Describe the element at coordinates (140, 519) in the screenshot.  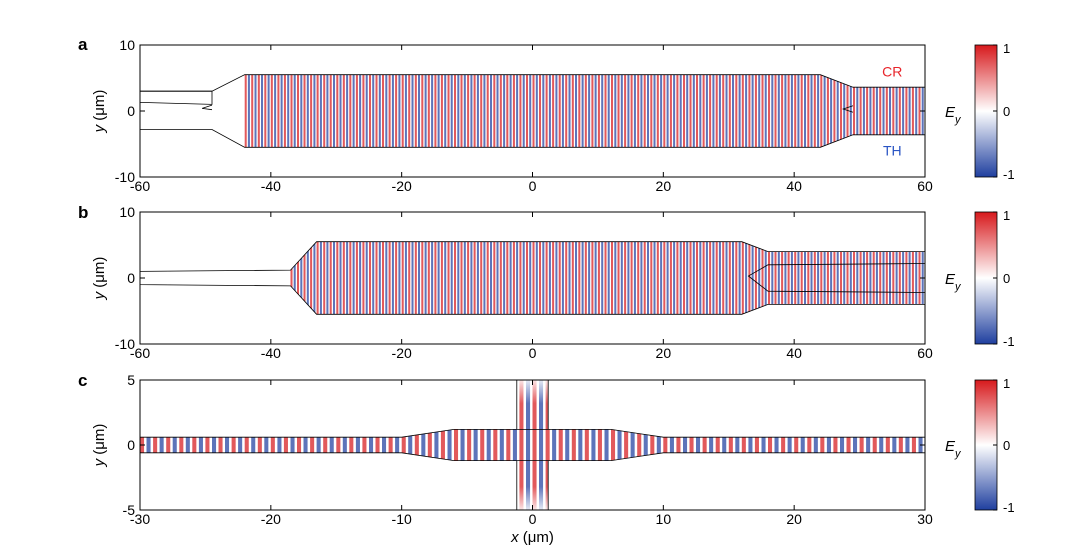
I see `x-tick-label: -30` at that location.